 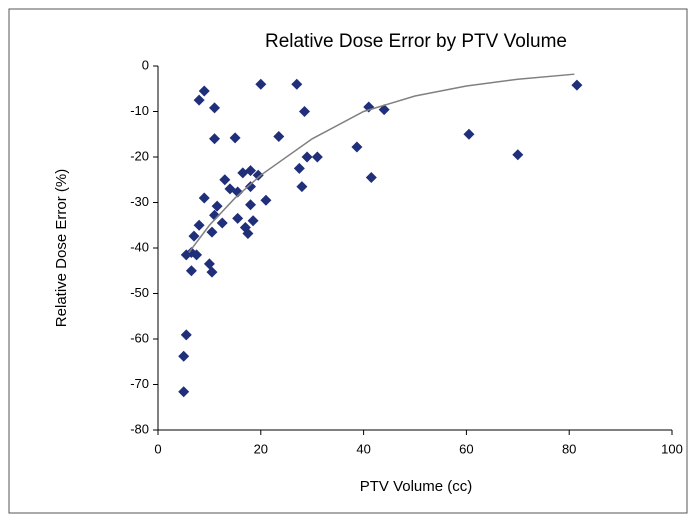 I want to click on y-tick-label: -30, so click(x=139, y=201).